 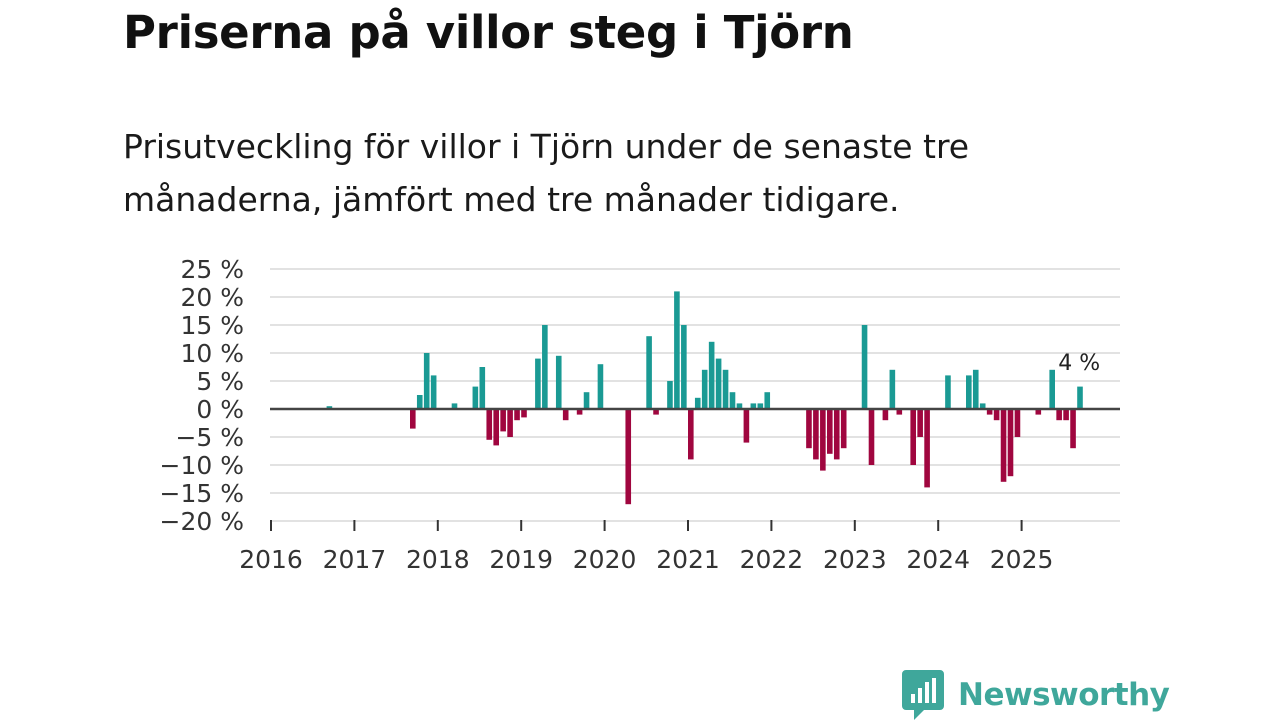 I want to click on y-tick-label: 25 %, so click(x=212, y=269).